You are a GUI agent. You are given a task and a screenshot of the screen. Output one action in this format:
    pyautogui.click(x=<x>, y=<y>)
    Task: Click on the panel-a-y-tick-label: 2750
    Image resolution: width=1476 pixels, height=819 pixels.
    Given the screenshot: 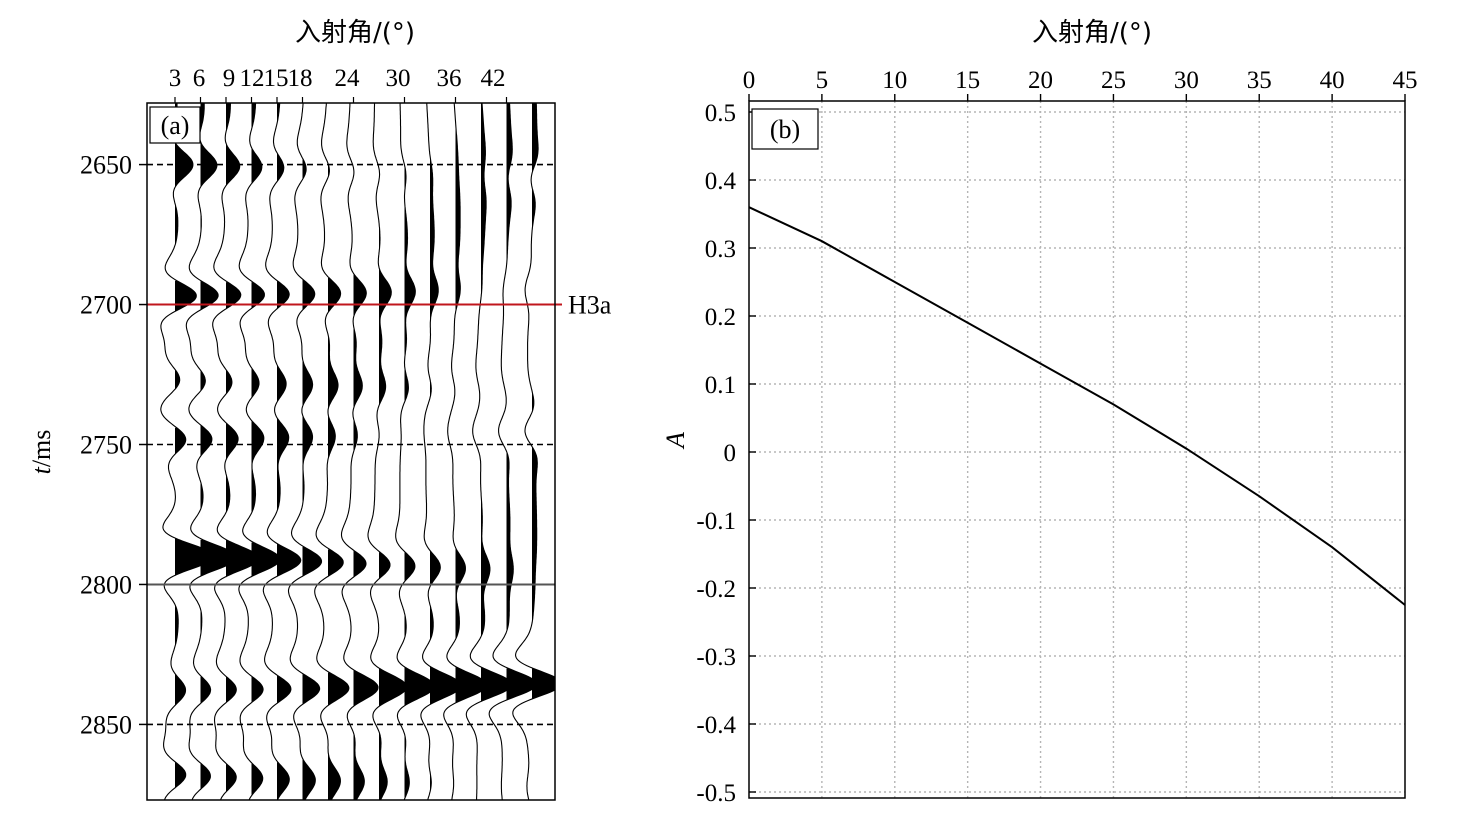 What is the action you would take?
    pyautogui.click(x=106, y=445)
    